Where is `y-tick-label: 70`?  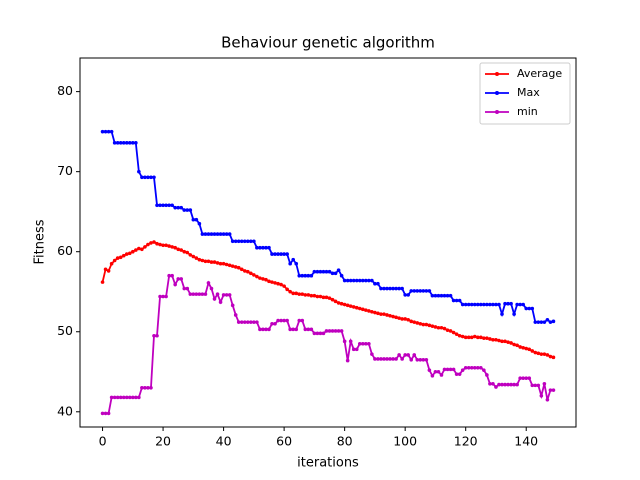 y-tick-label: 70 is located at coordinates (65, 170).